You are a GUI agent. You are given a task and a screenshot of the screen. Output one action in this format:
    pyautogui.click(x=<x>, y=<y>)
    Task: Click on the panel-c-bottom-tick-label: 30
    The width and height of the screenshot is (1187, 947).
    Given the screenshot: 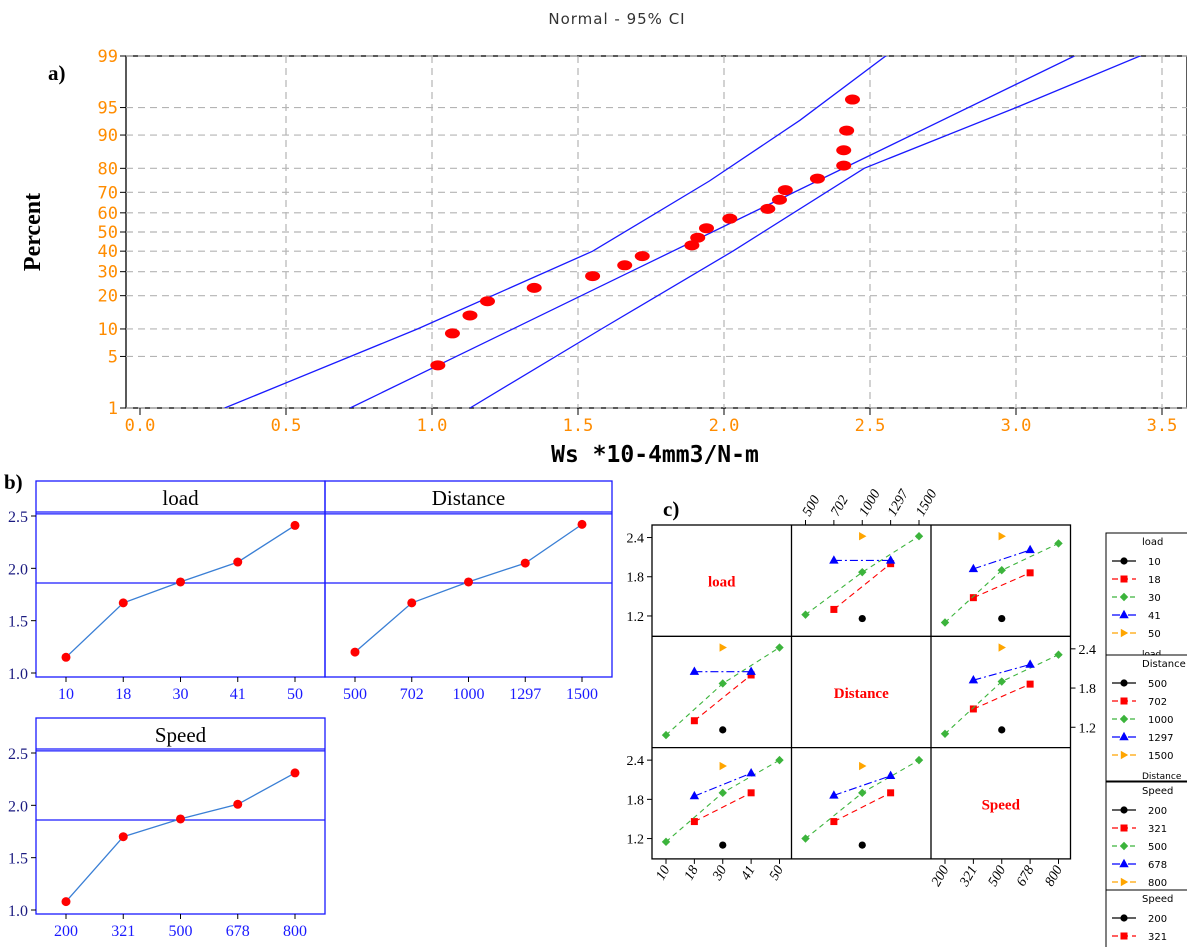 What is the action you would take?
    pyautogui.click(x=720, y=873)
    